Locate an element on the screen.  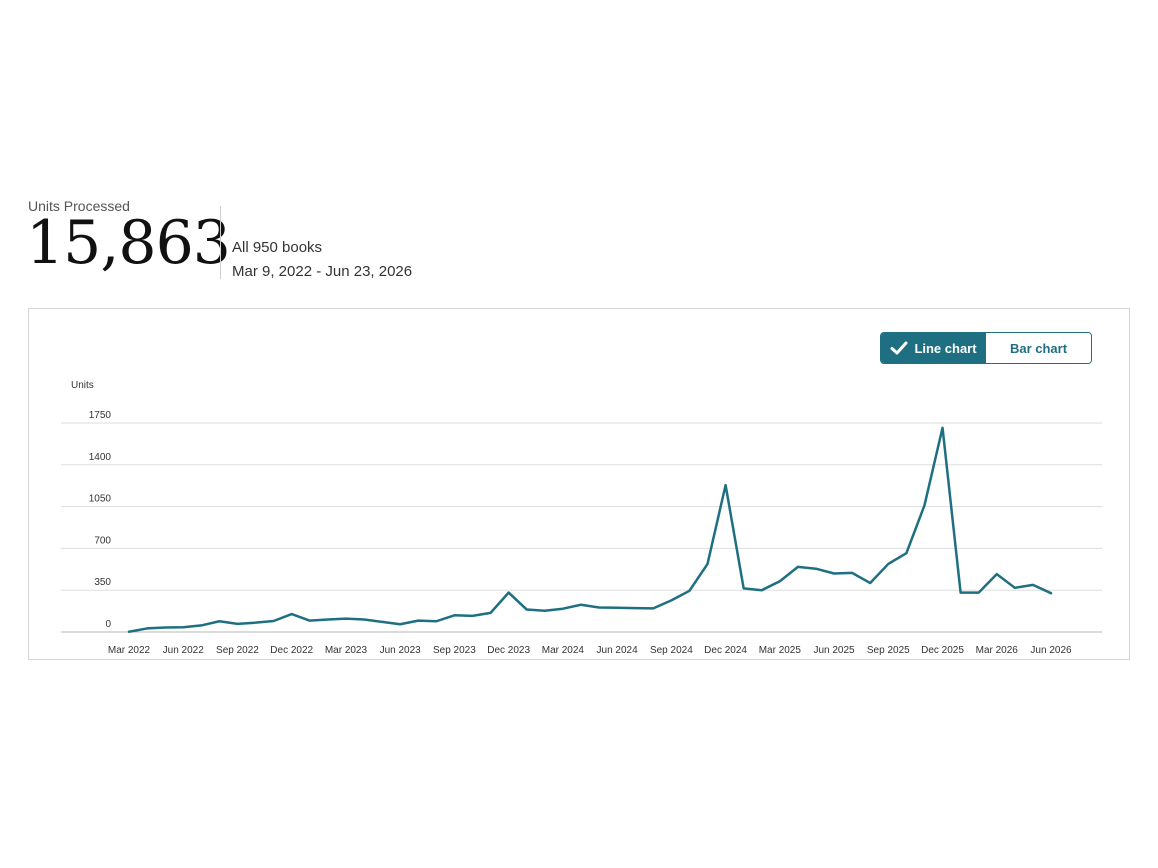
x-tick-label: Dec 2025 is located at coordinates (942, 650).